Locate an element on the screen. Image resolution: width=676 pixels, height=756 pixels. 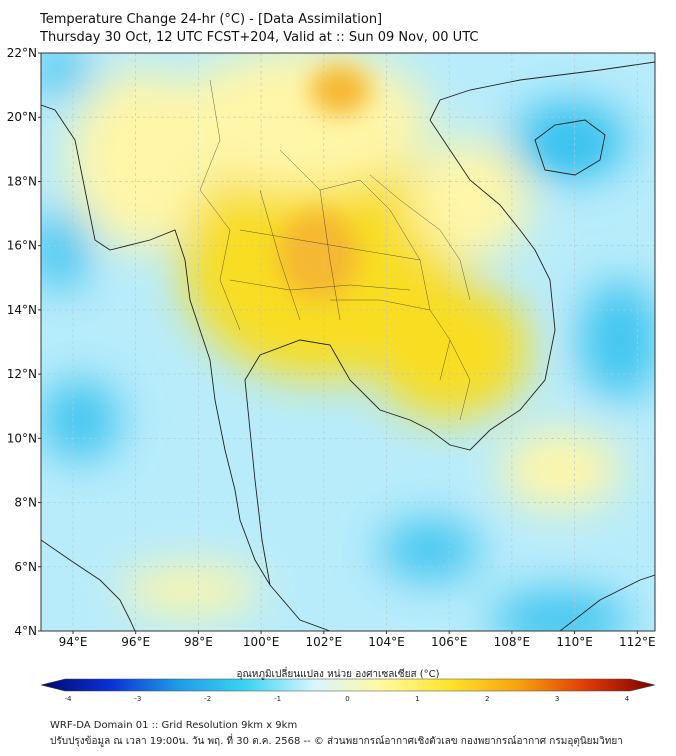
colorbar-ticks: -4 -3 -2 -1 0 1 2 3 4 is located at coordinates (347, 699).